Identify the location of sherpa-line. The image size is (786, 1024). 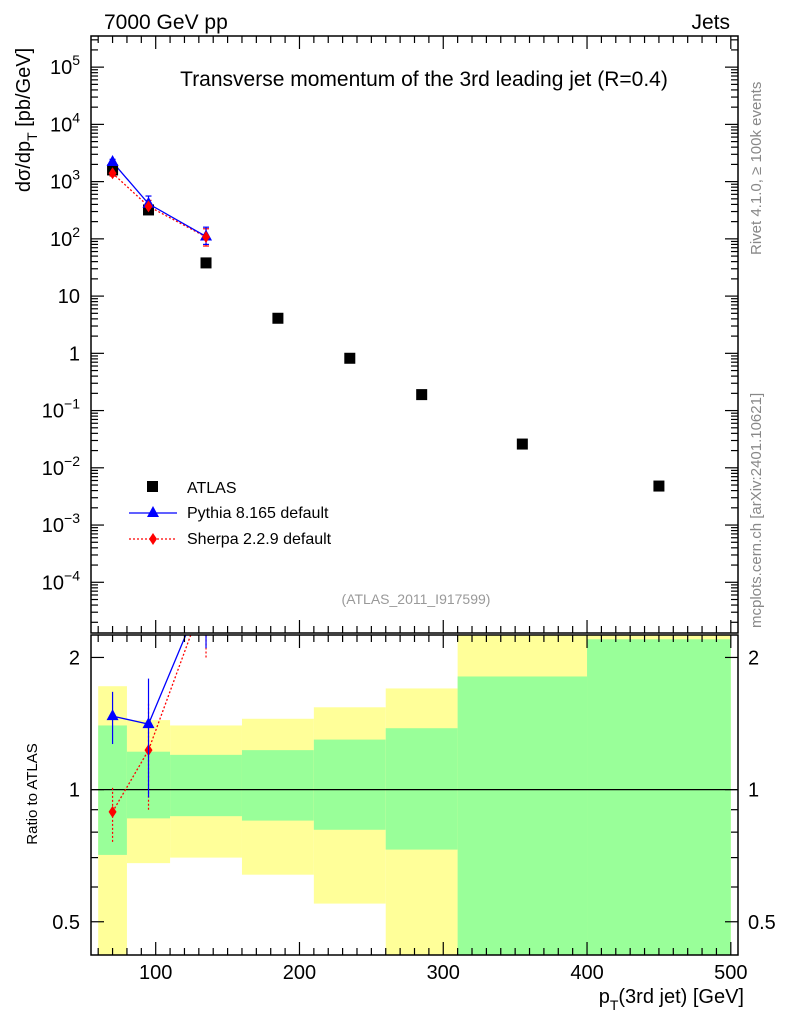
(159, 205).